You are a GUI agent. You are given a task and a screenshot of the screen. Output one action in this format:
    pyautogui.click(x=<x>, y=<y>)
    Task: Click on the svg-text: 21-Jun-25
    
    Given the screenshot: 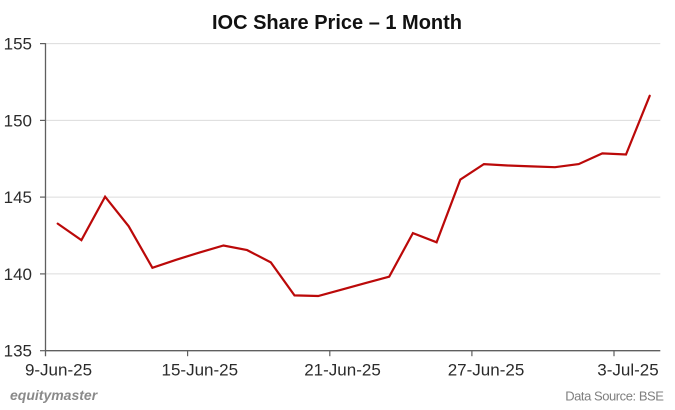 What is the action you would take?
    pyautogui.click(x=342, y=370)
    